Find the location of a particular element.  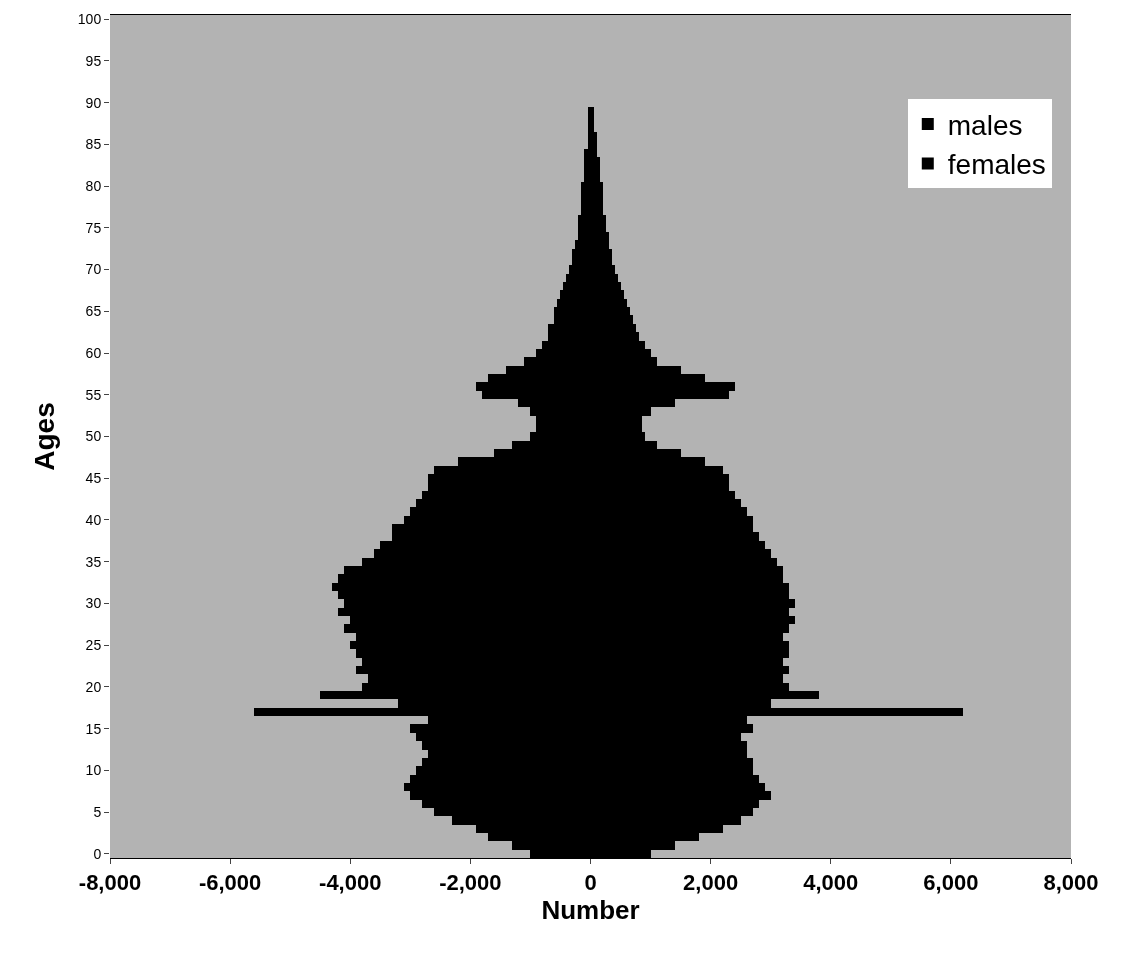

x-tick-label: 2,000 is located at coordinates (711, 883).